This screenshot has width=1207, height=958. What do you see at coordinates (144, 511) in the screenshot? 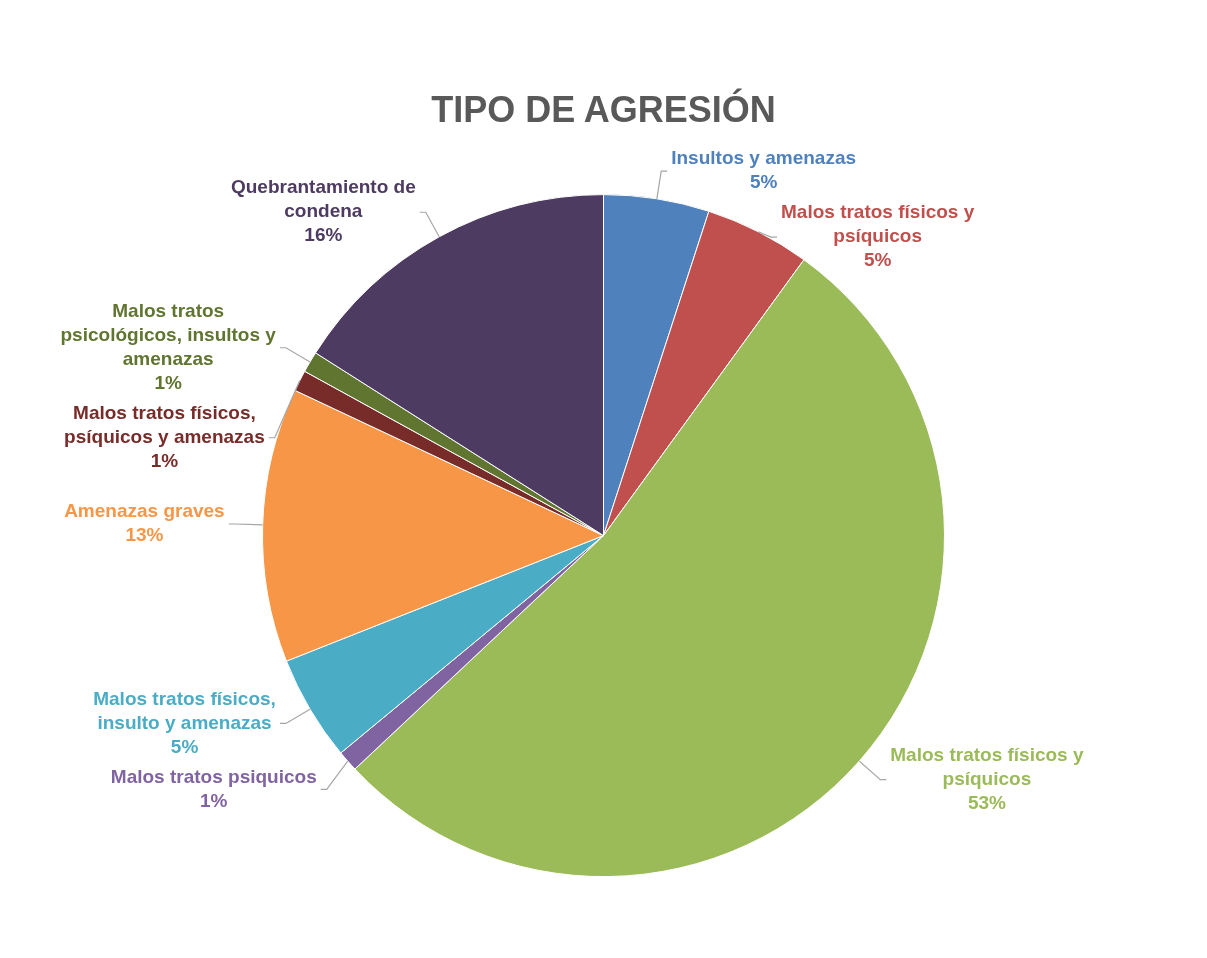
I see `slice-label: Amenazas graves` at bounding box center [144, 511].